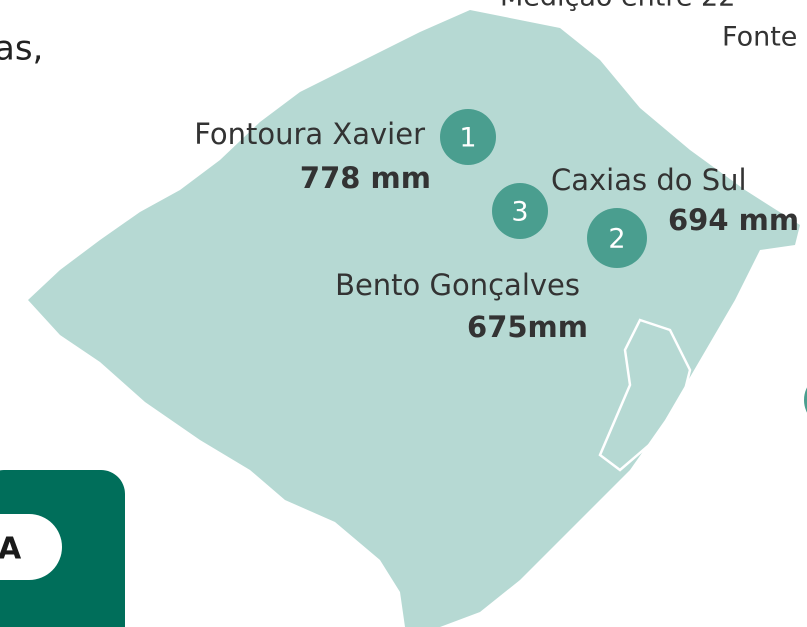 This screenshot has width=807, height=627. I want to click on city-amount: 694 mm, so click(733, 220).